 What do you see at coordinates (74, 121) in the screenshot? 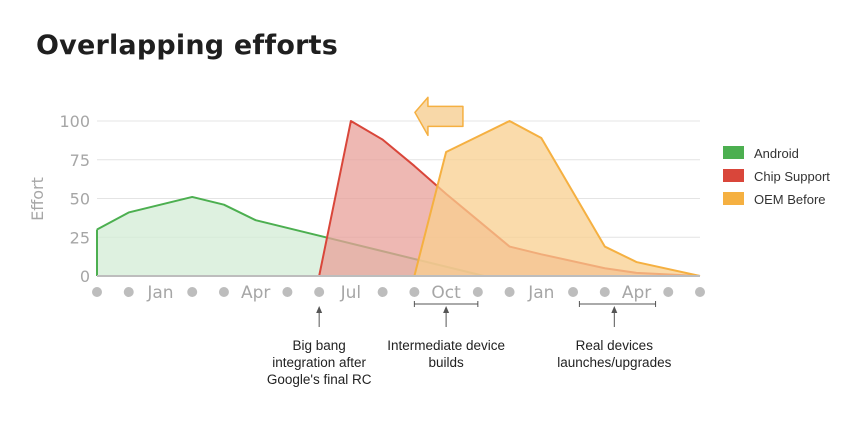
I see `y-tick-label: 100` at bounding box center [74, 121].